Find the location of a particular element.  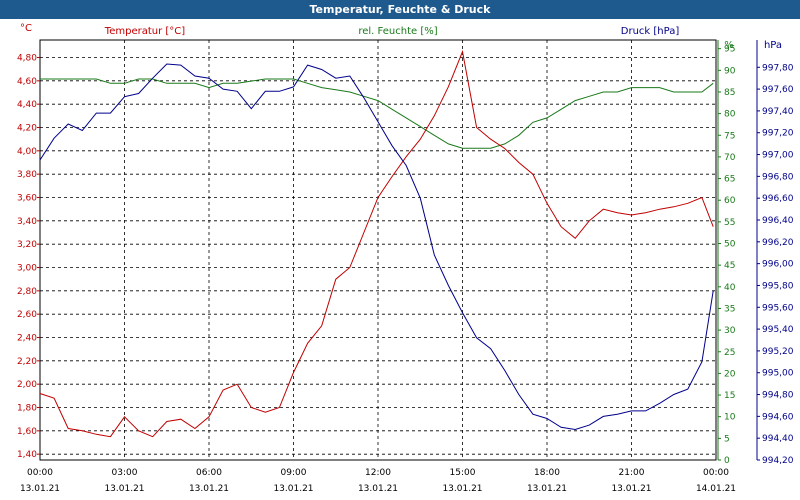

time-tick-label: 03:00 is located at coordinates (125, 473).